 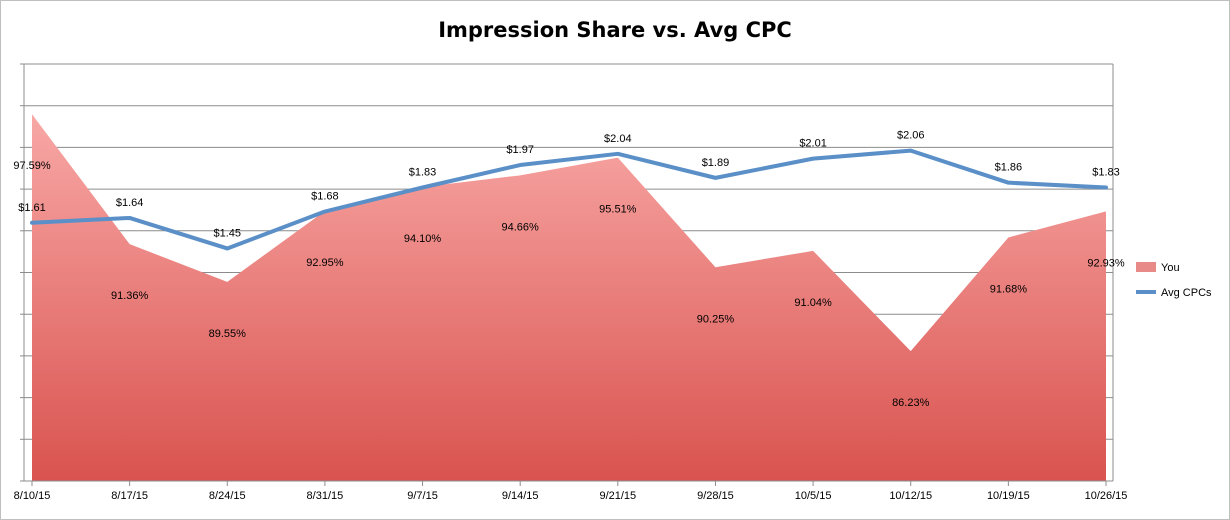 What do you see at coordinates (1009, 289) in the screenshot?
I see `area-data-label: 91.68%` at bounding box center [1009, 289].